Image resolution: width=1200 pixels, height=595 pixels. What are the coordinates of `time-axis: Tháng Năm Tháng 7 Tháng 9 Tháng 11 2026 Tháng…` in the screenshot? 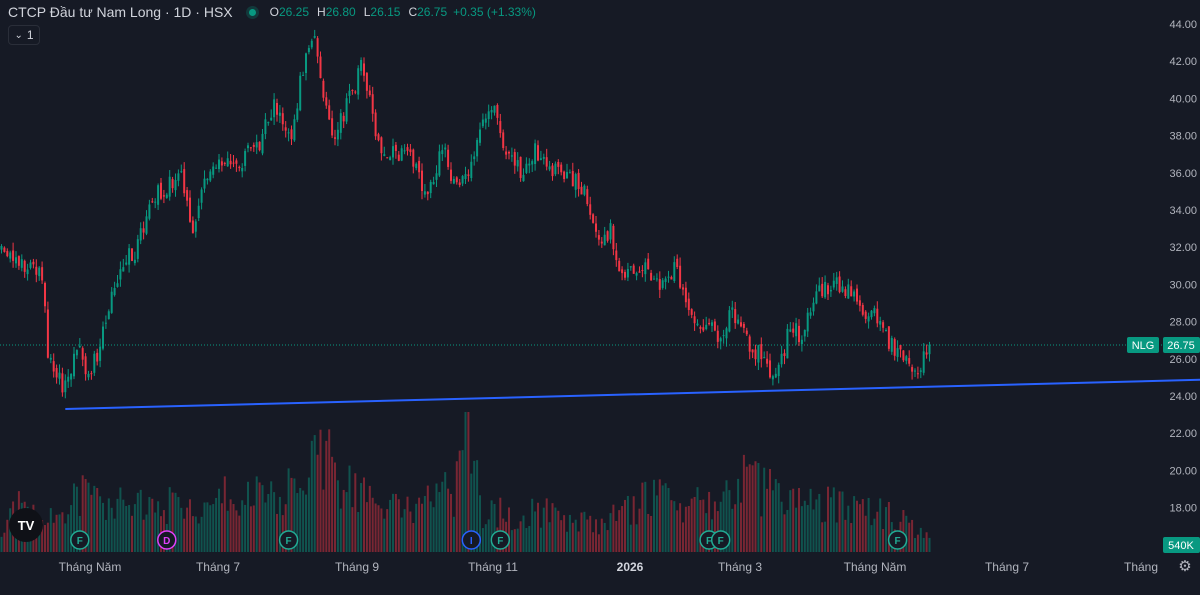 It's located at (608, 567).